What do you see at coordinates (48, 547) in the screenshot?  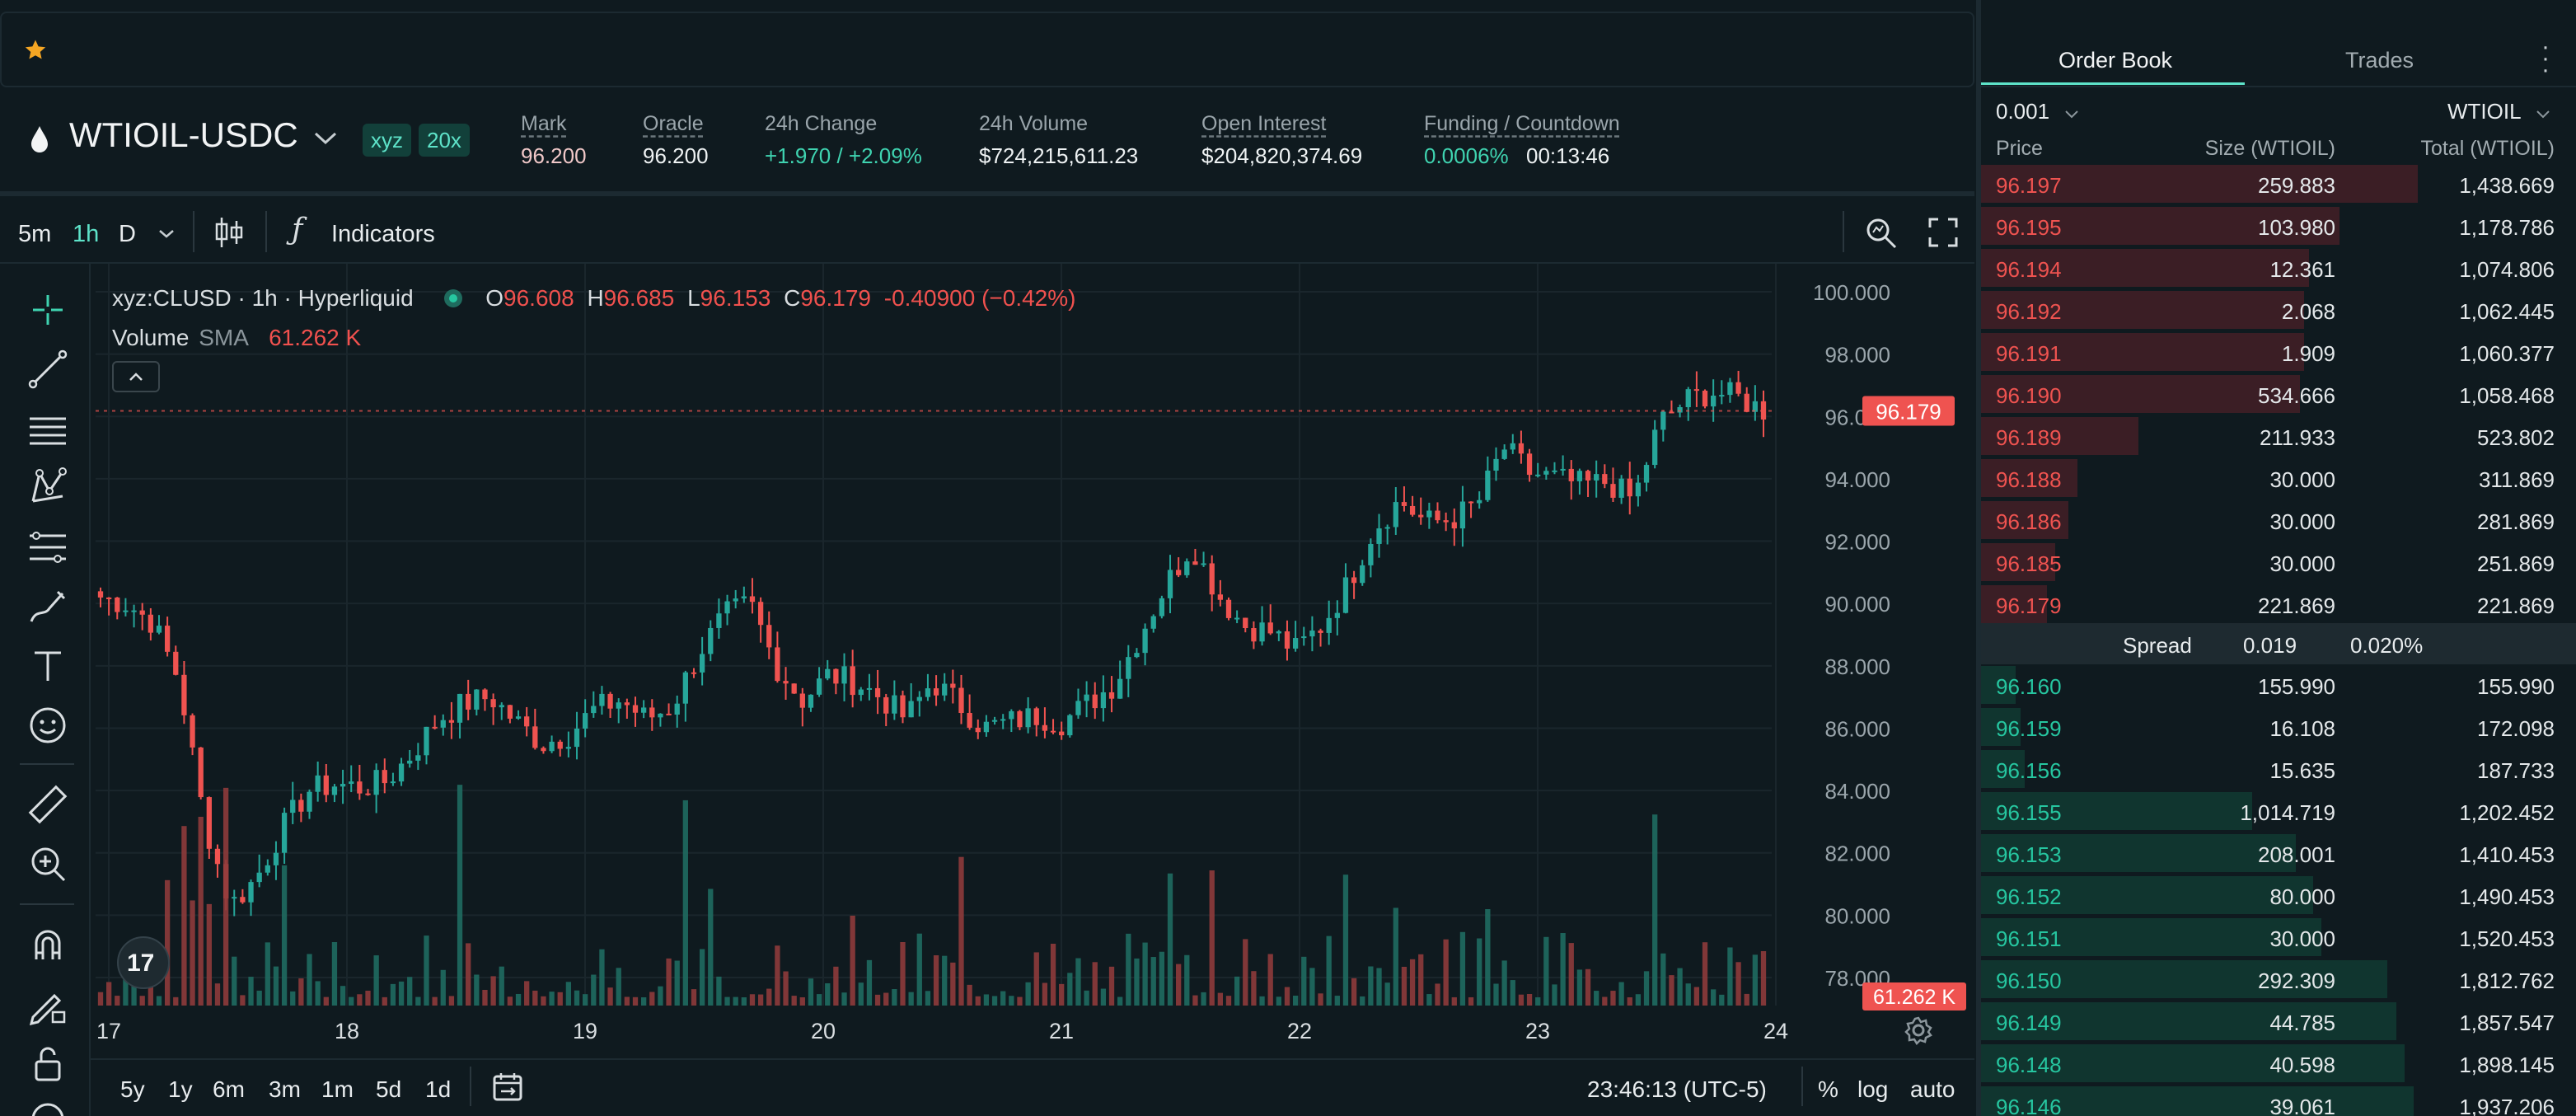 I see `fib-icon` at bounding box center [48, 547].